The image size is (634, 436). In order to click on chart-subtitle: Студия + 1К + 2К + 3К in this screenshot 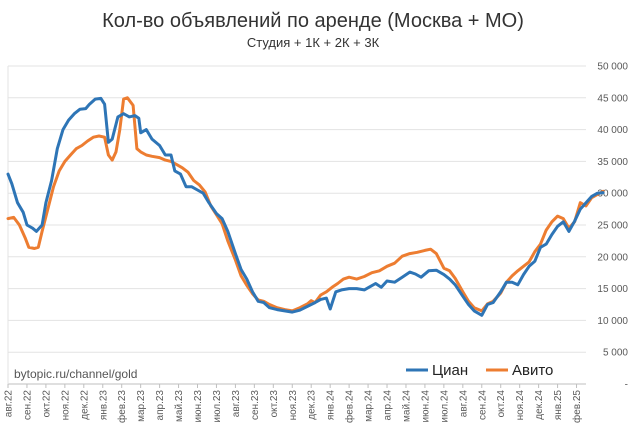, I will do `click(313, 42)`.